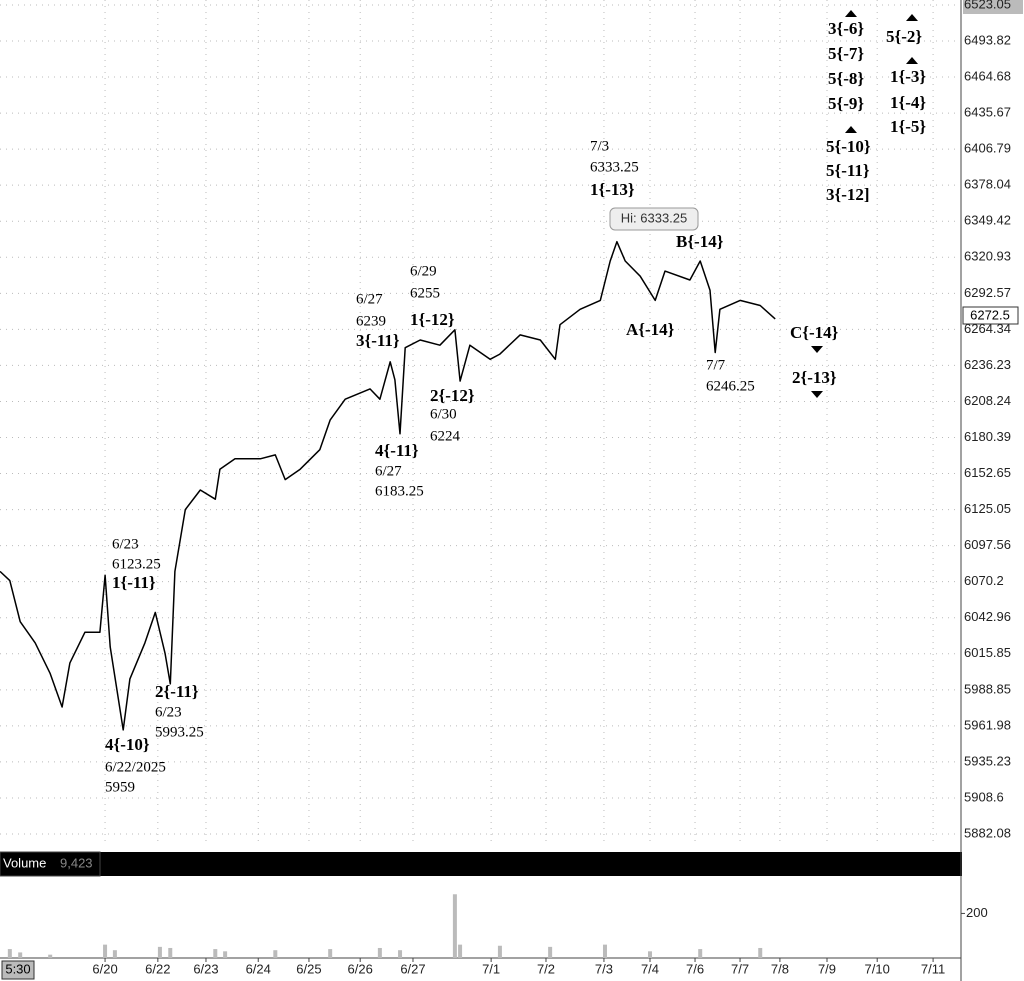 The height and width of the screenshot is (981, 1024). I want to click on annotation: 5{-11}, so click(848, 170).